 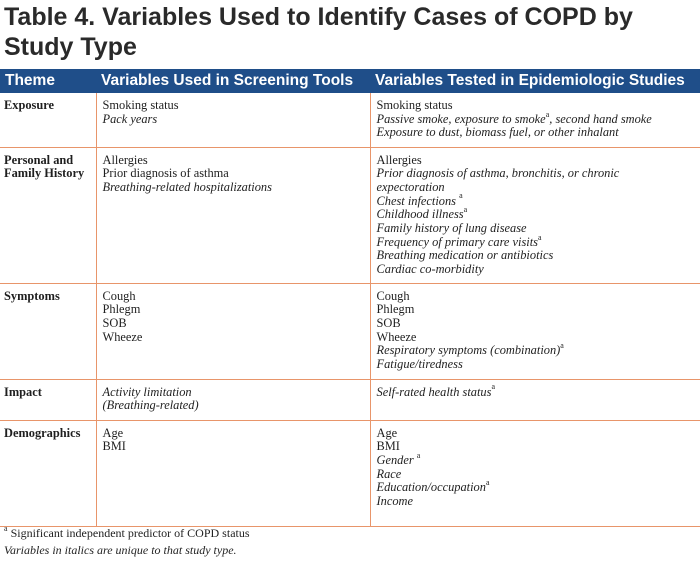 What do you see at coordinates (534, 400) in the screenshot?
I see `epidemiologic-studies-cell: Self-rated health statusa` at bounding box center [534, 400].